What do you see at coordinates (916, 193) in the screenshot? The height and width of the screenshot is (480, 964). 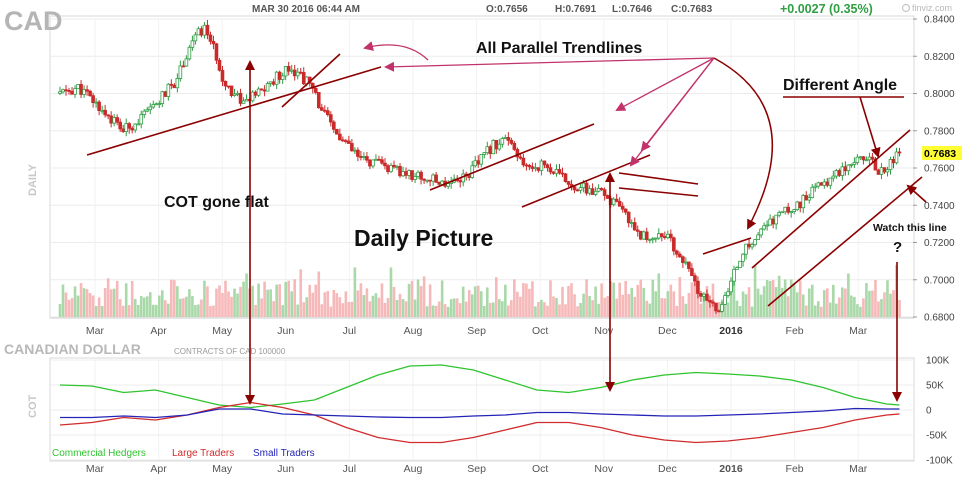 I see `arrow-watch-line` at bounding box center [916, 193].